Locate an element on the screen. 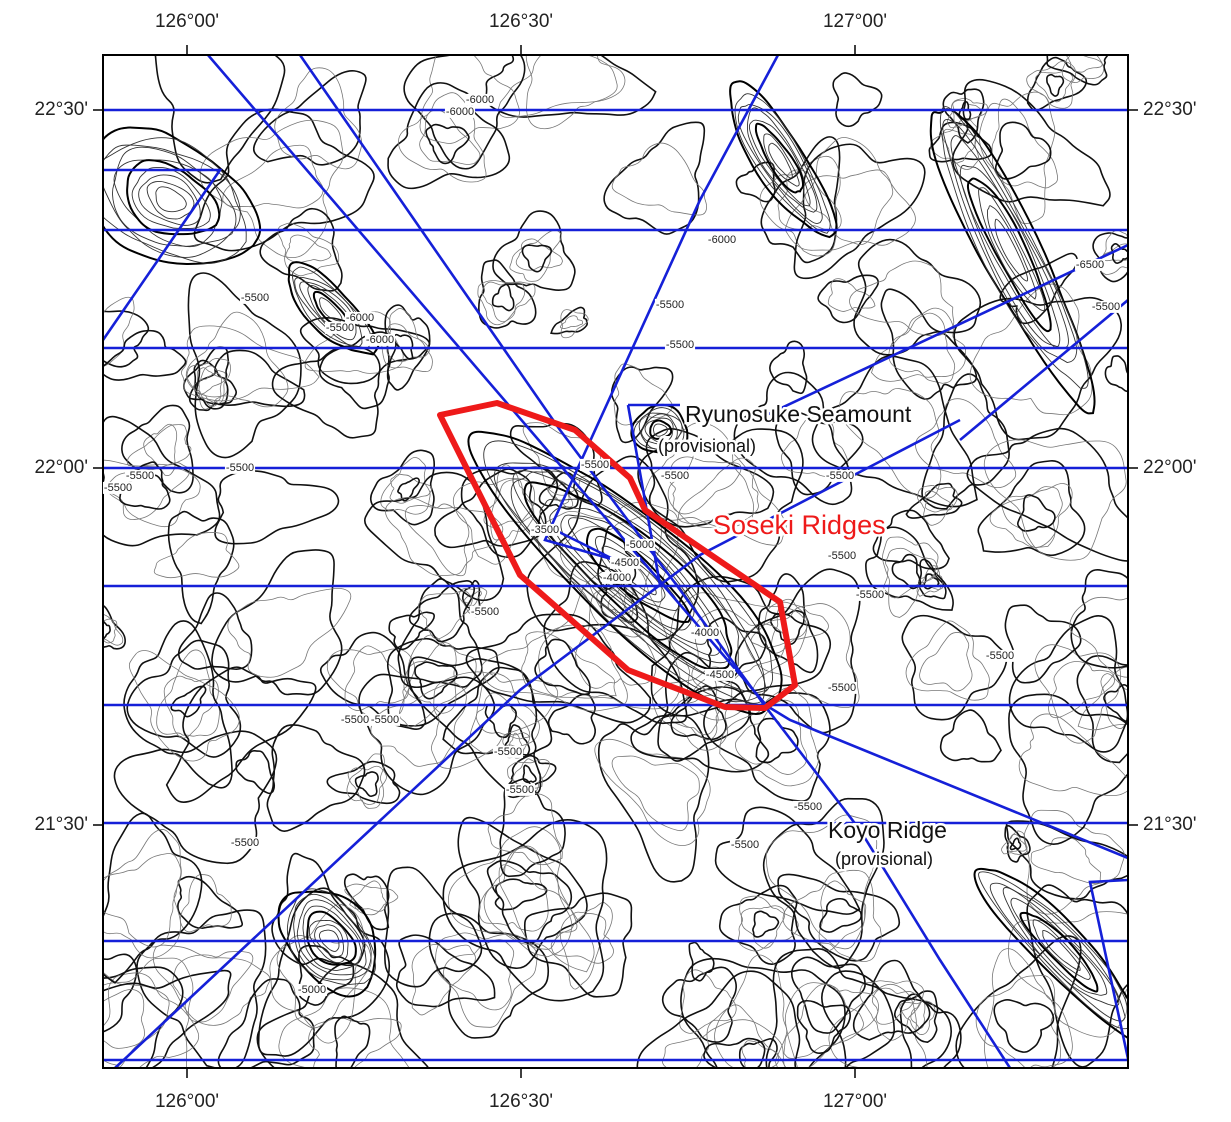  lon-label-bottom: 127°00' is located at coordinates (855, 1101).